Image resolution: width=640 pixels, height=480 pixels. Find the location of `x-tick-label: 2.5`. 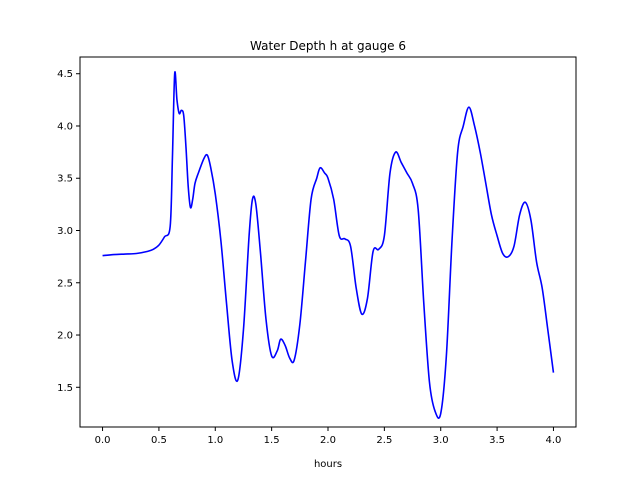

x-tick-label: 2.5 is located at coordinates (384, 440).